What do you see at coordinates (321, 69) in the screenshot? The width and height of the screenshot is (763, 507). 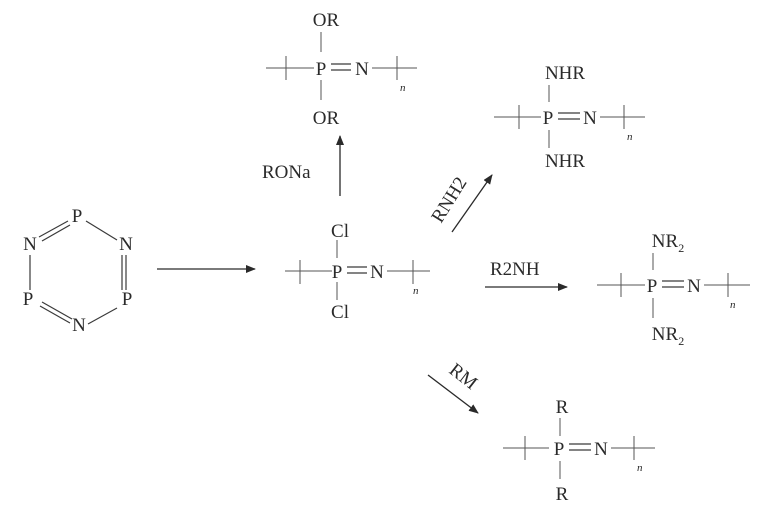 I see `alkoxy-p: P` at bounding box center [321, 69].